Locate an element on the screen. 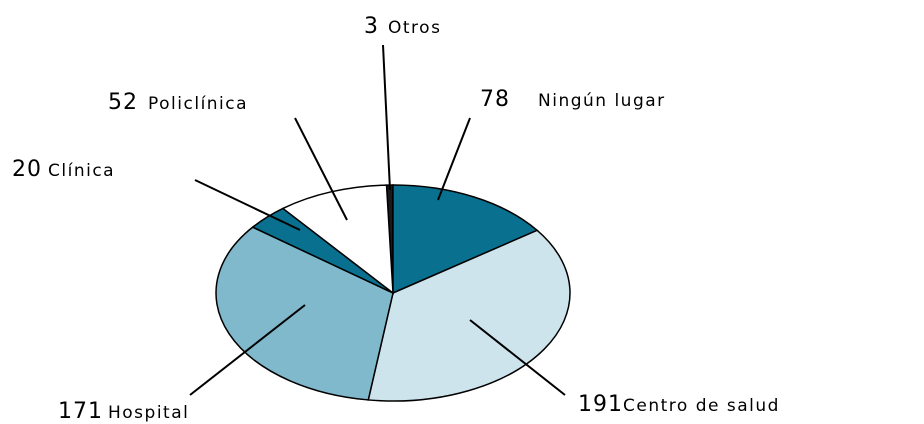 Image resolution: width=924 pixels, height=424 pixels. data-label: 3 is located at coordinates (371, 26).